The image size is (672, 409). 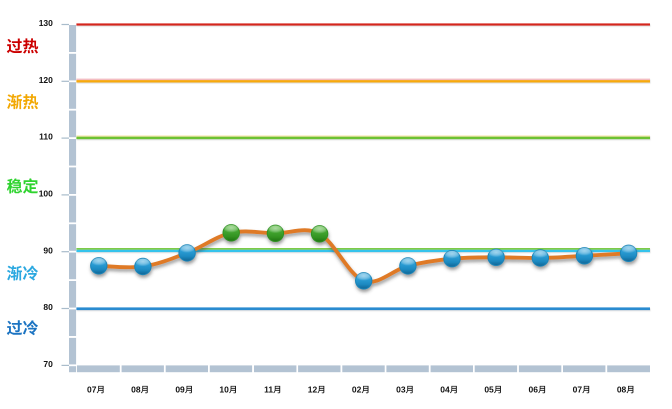 What do you see at coordinates (357, 390) in the screenshot?
I see `svg-text: 02` at bounding box center [357, 390].